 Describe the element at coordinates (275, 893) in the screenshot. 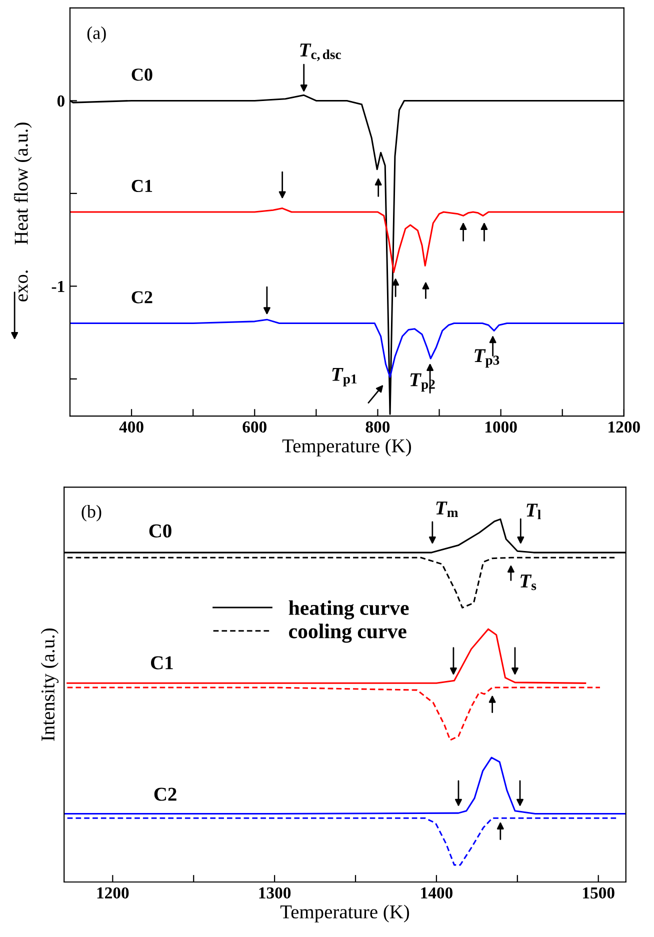

I see `x-tick-label: 1300` at that location.